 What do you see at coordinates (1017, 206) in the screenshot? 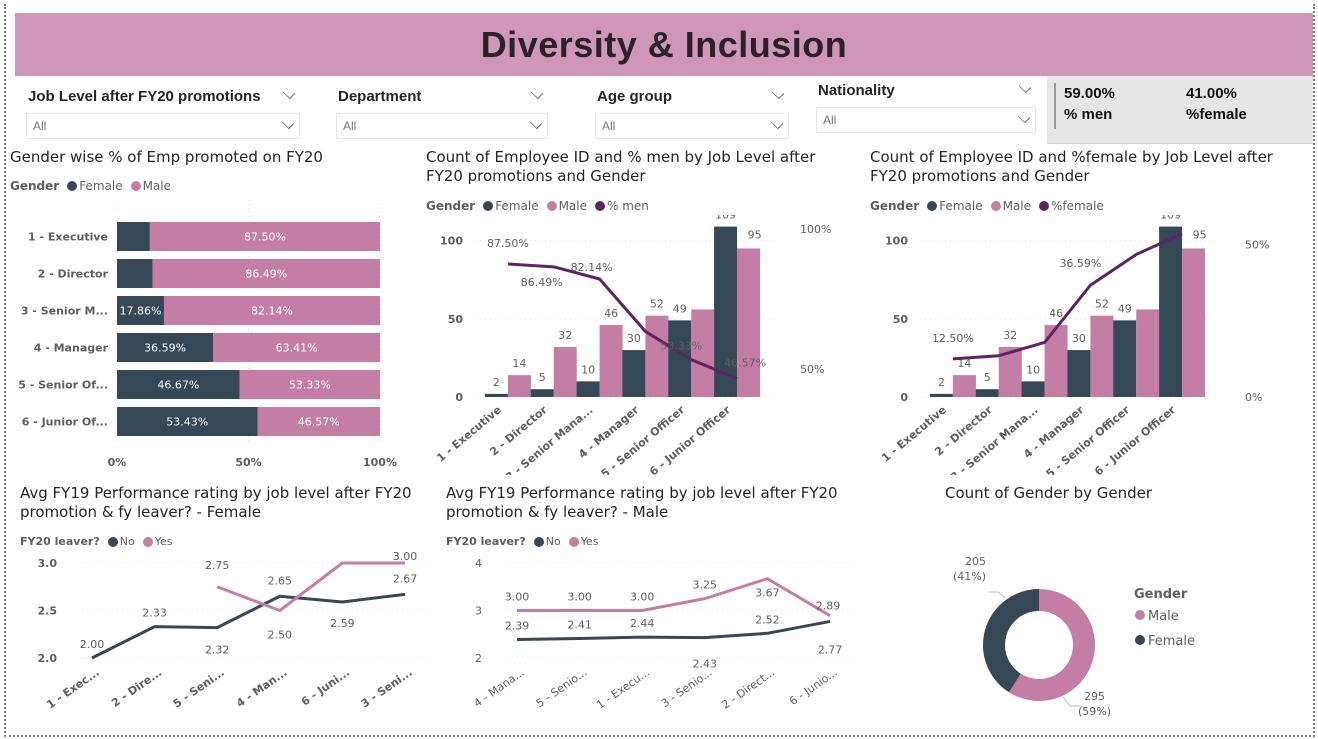
I see `legend-label: Male` at bounding box center [1017, 206].